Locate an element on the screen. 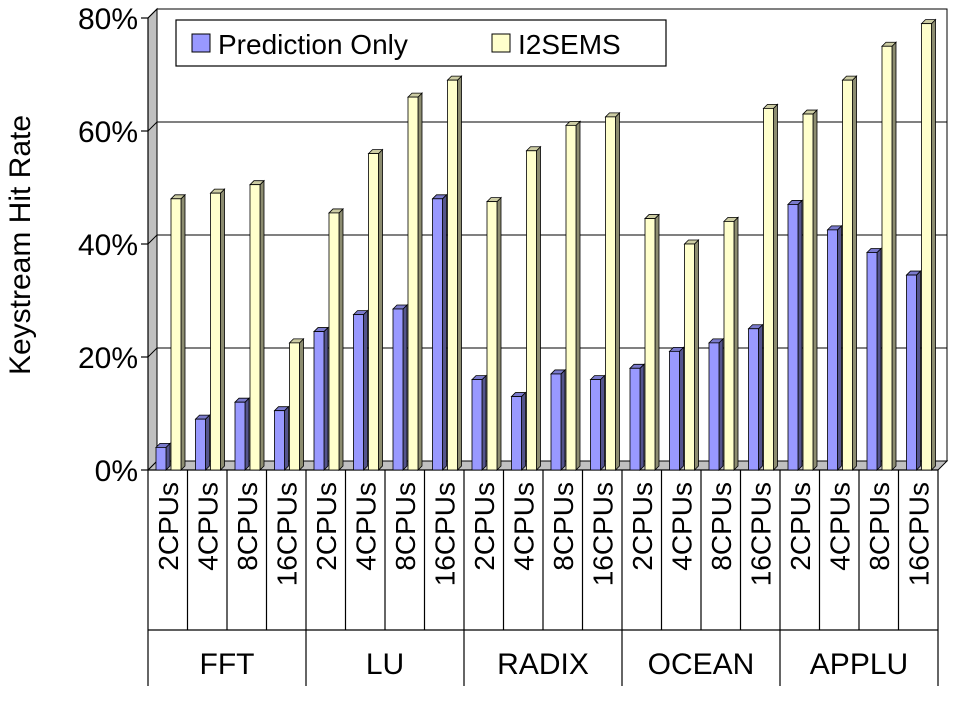  legend: Prediction Only I2SEMS is located at coordinates (421, 43).